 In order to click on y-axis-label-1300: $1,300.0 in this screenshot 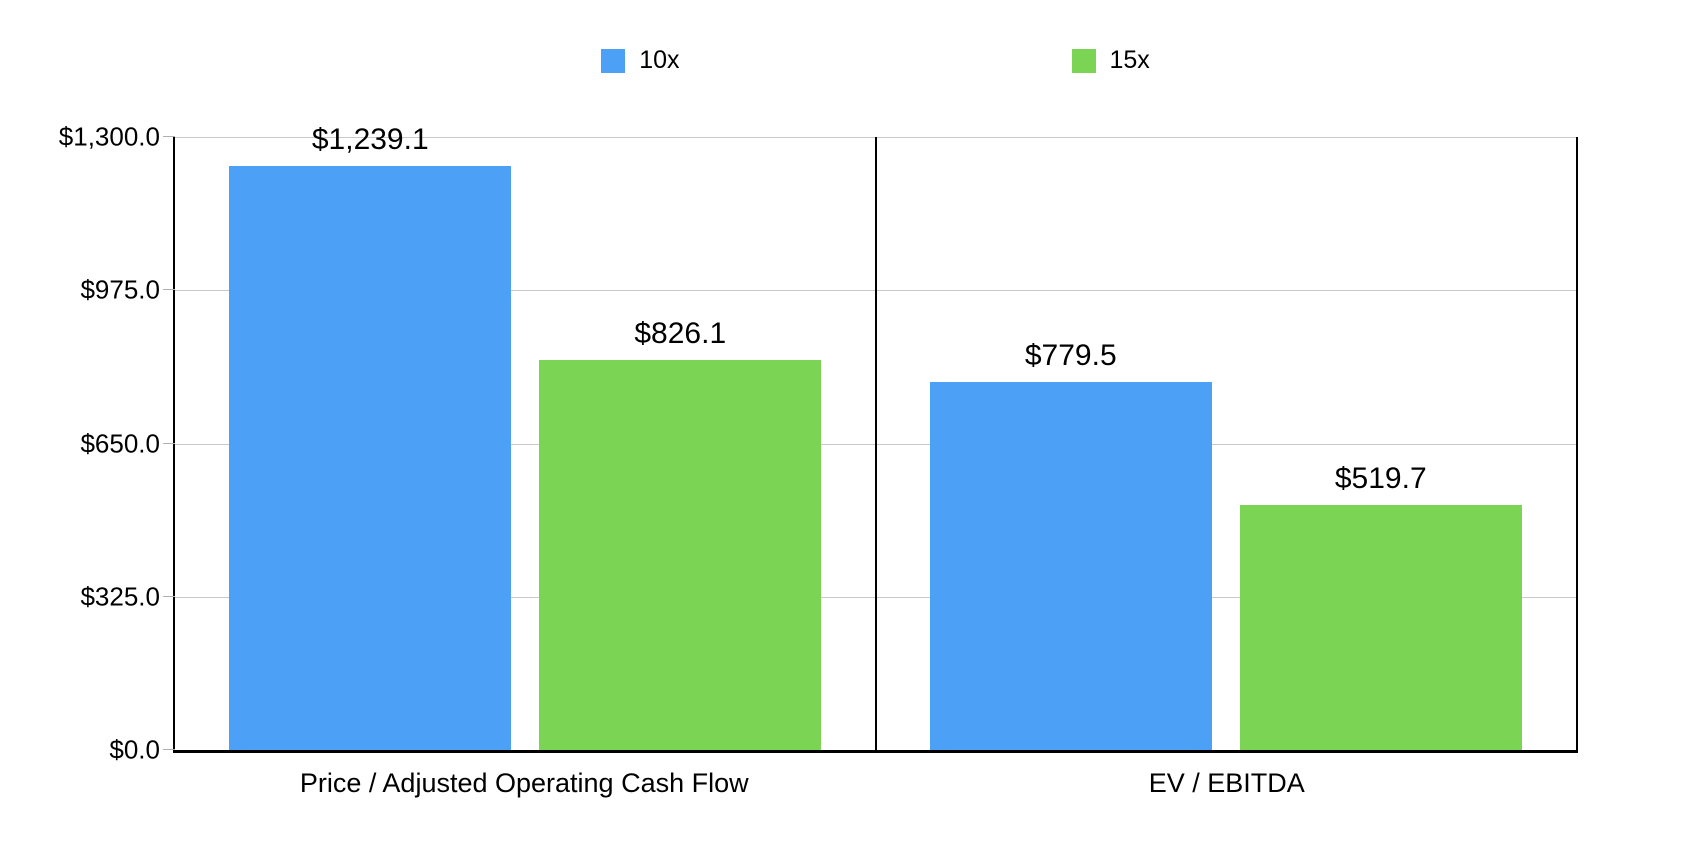, I will do `click(109, 136)`.